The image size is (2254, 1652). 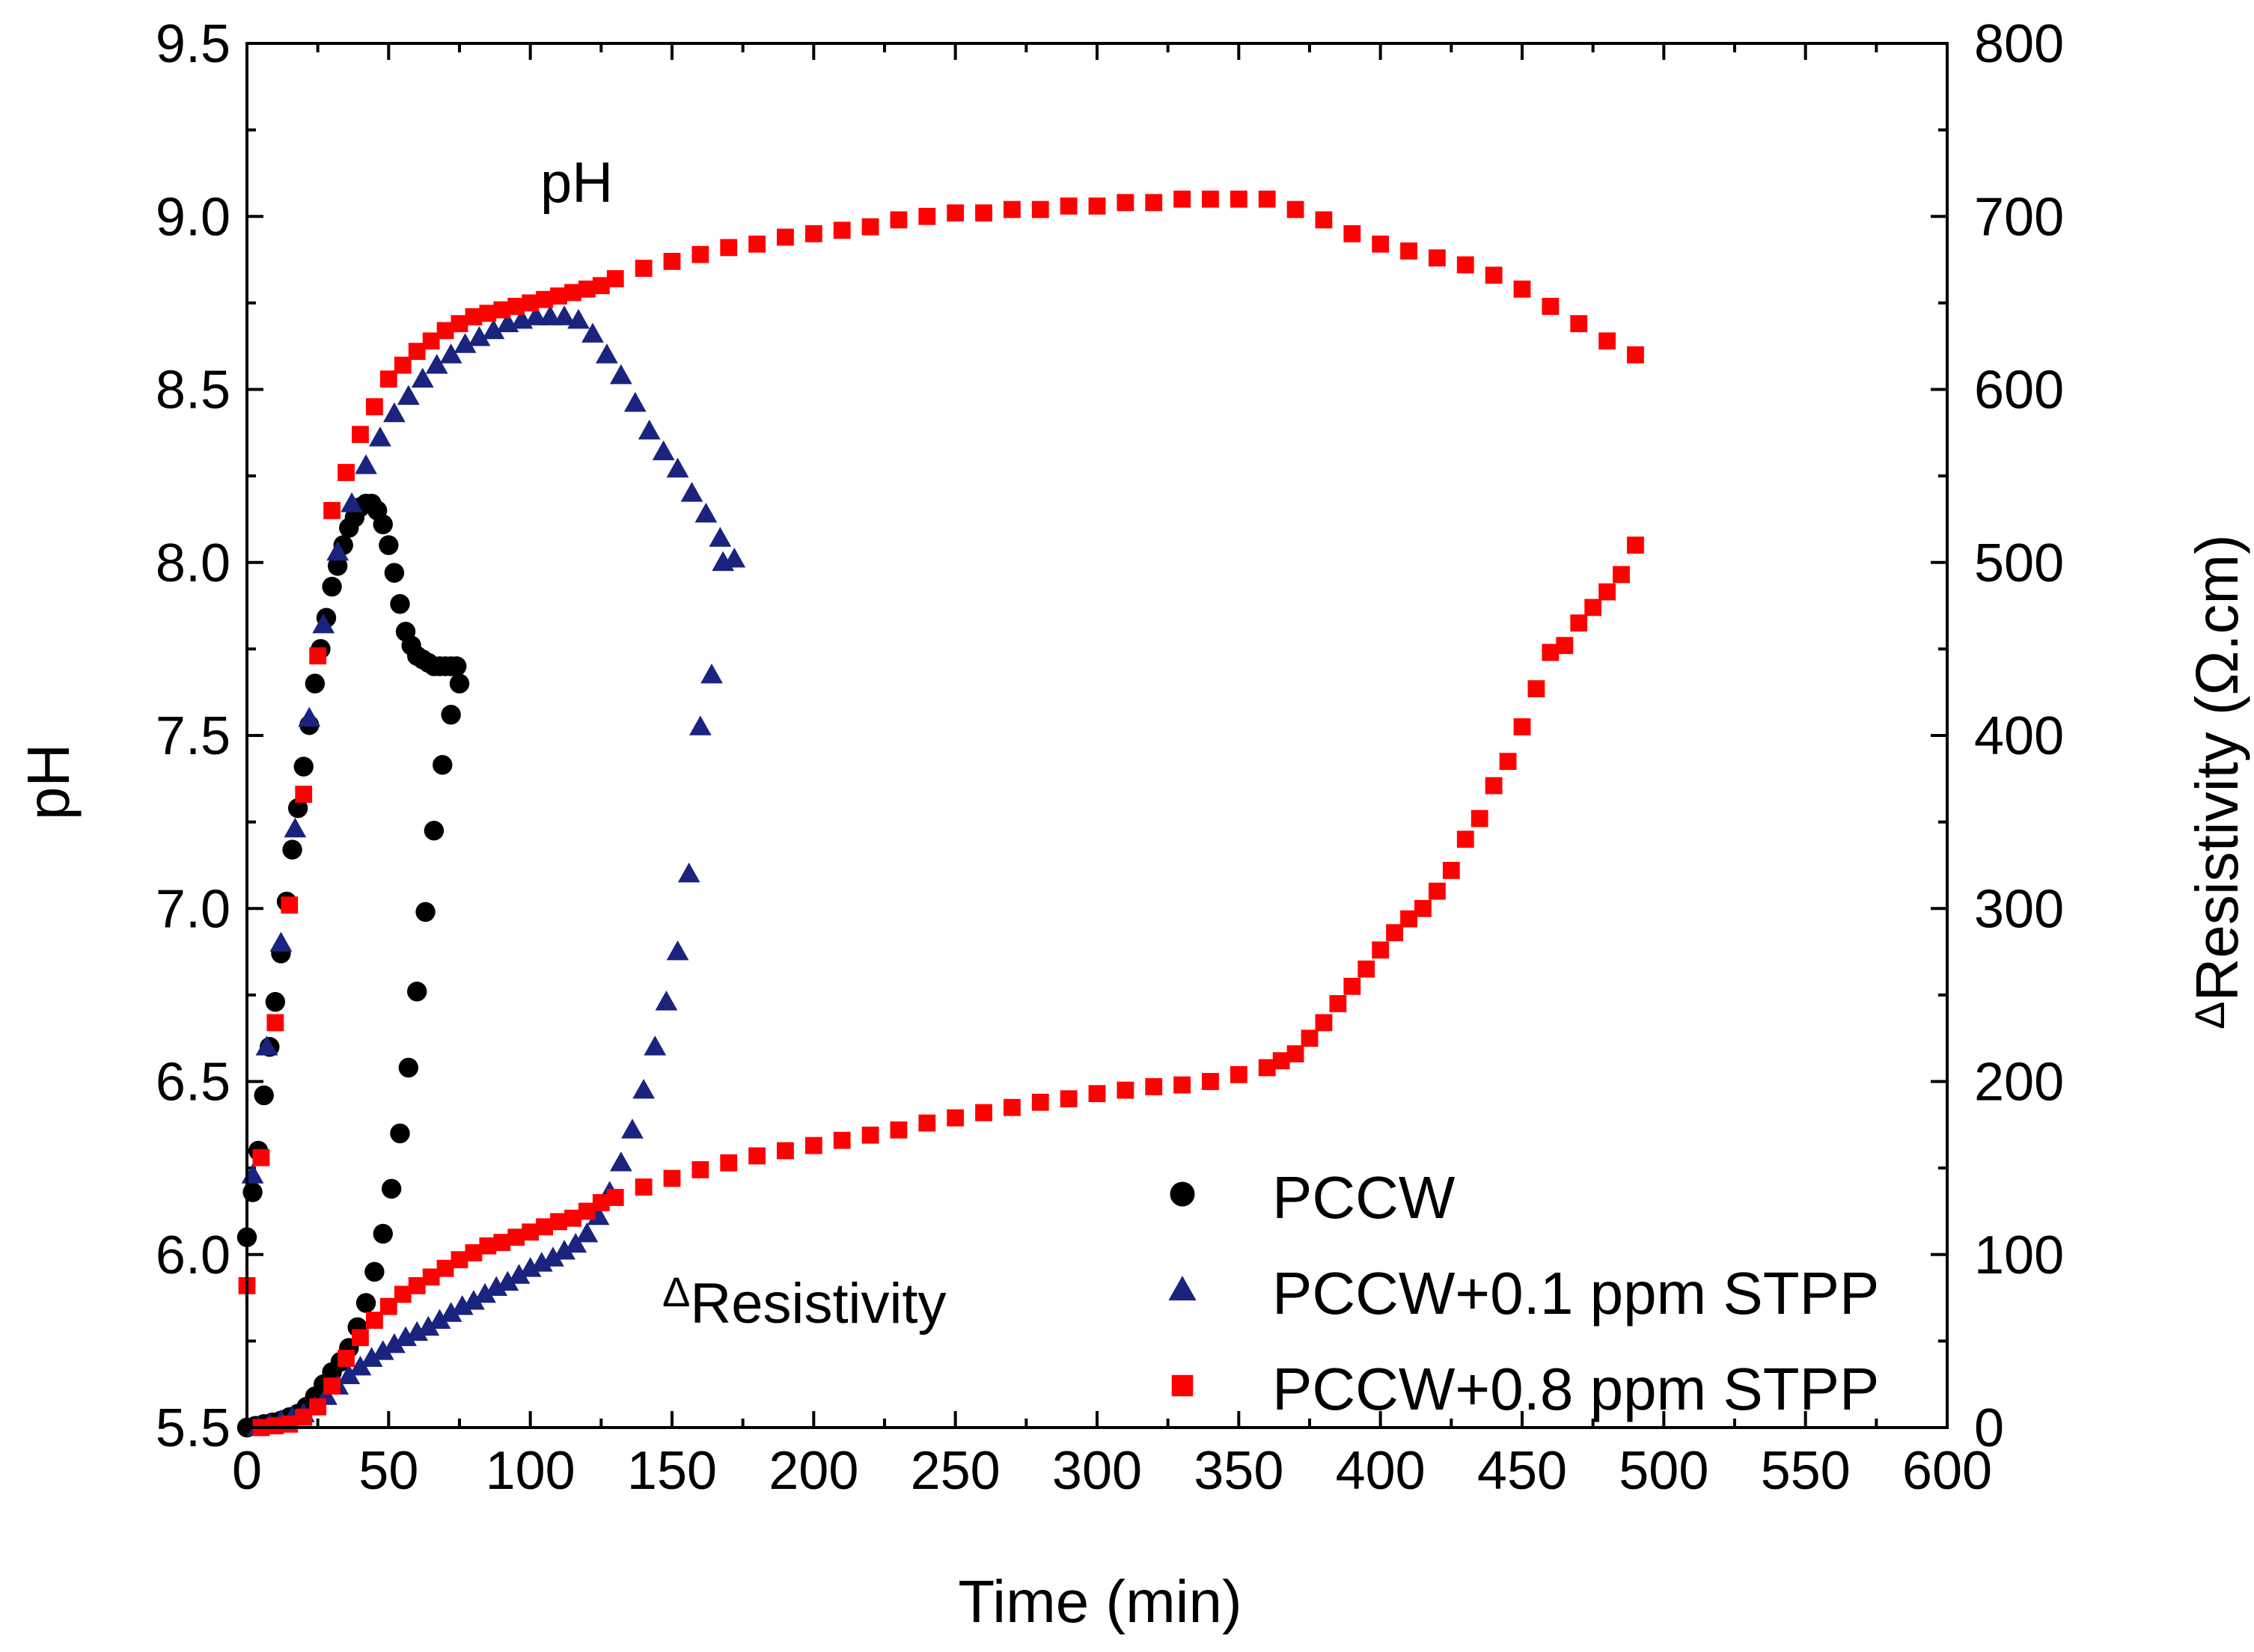 What do you see at coordinates (1575, 1389) in the screenshot?
I see `legend-label: PCCW+0.8 ppm STPP` at bounding box center [1575, 1389].